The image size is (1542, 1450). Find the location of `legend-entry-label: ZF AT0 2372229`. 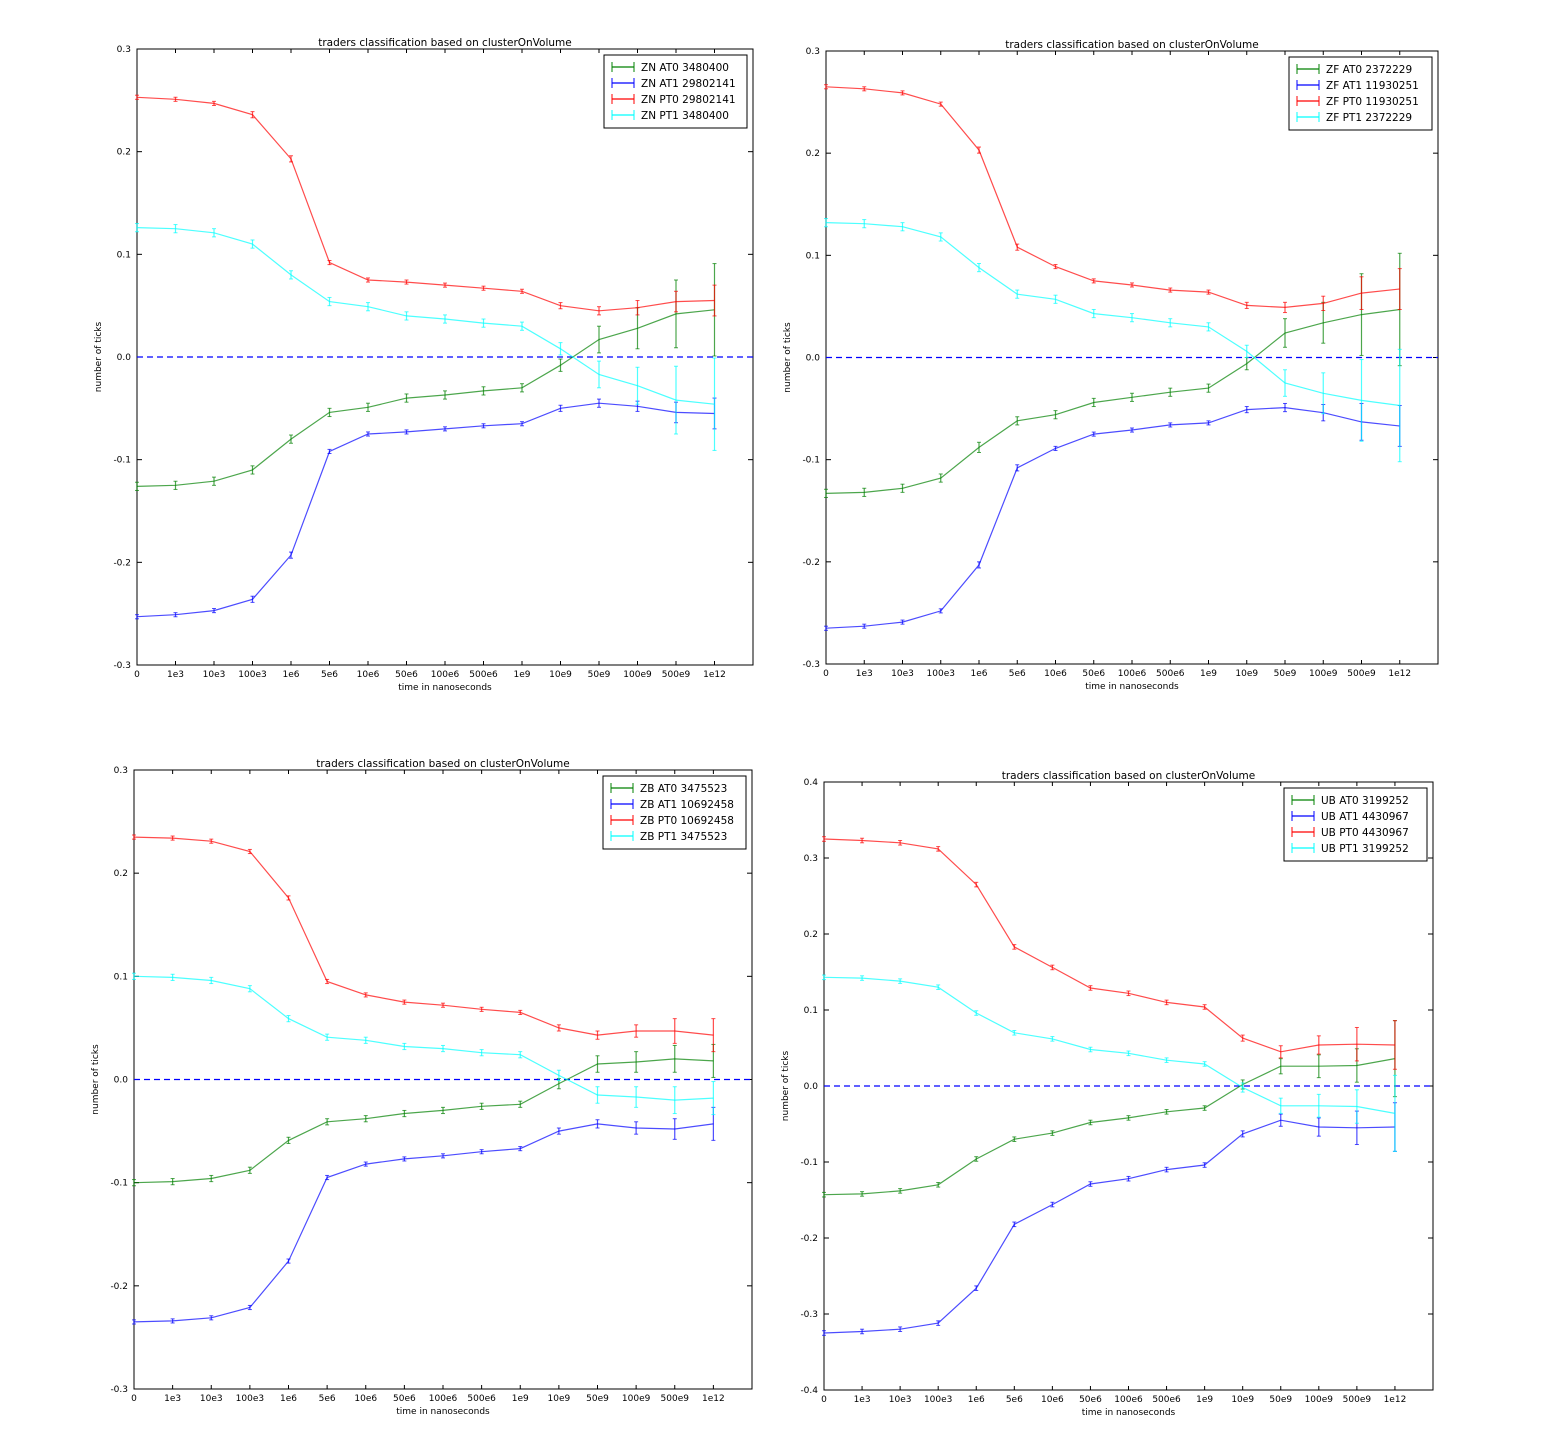

legend-entry-label: ZF AT0 2372229 is located at coordinates (1369, 70).